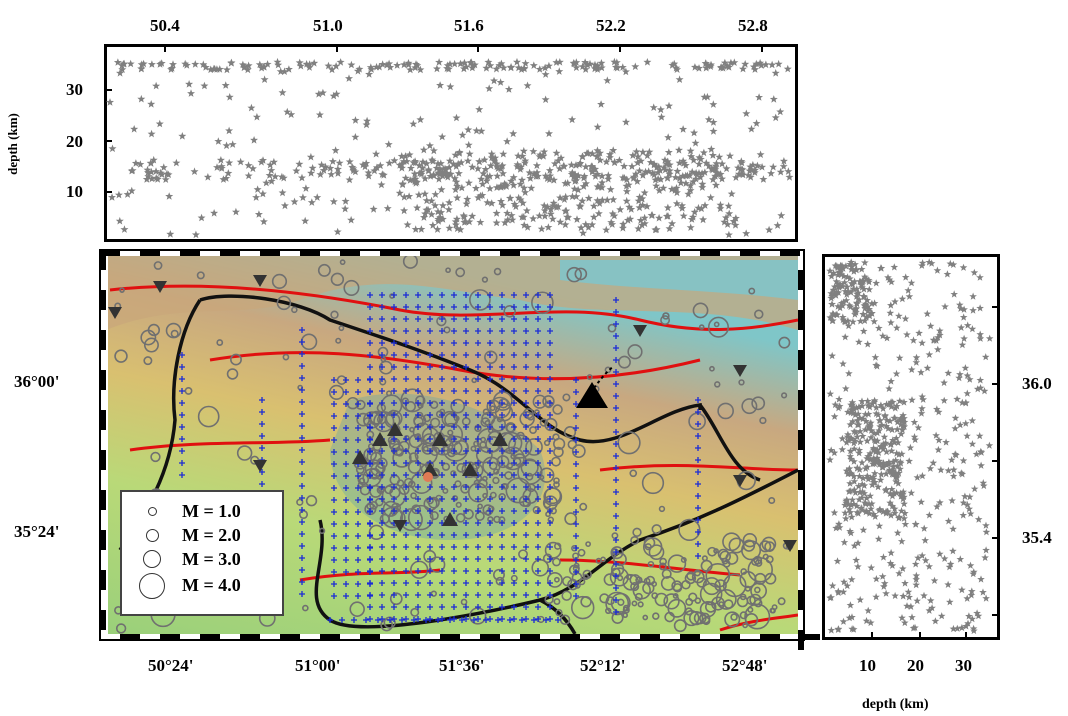  I want to click on epicenter-marker, so click(428, 477).